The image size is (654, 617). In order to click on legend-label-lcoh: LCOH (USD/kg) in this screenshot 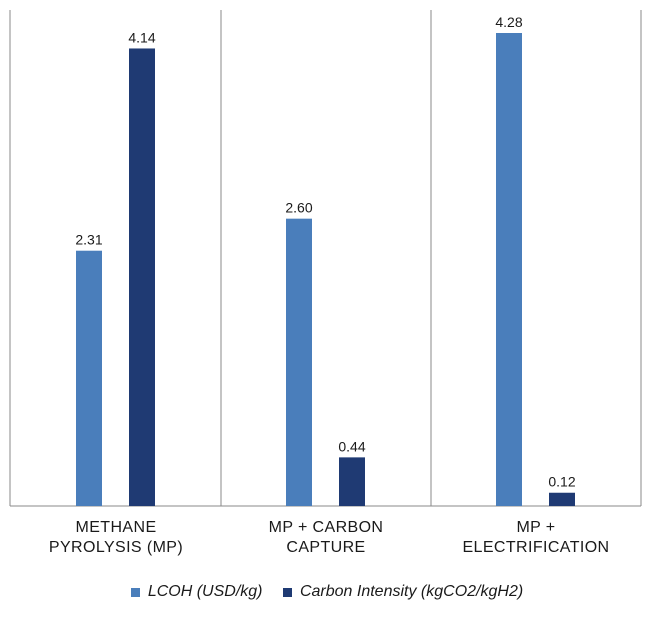, I will do `click(205, 591)`.